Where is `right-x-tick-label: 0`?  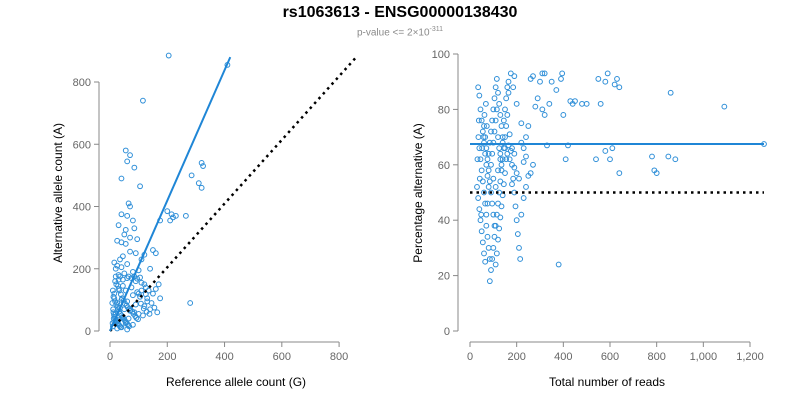
right-x-tick-label: 0 is located at coordinates (470, 357).